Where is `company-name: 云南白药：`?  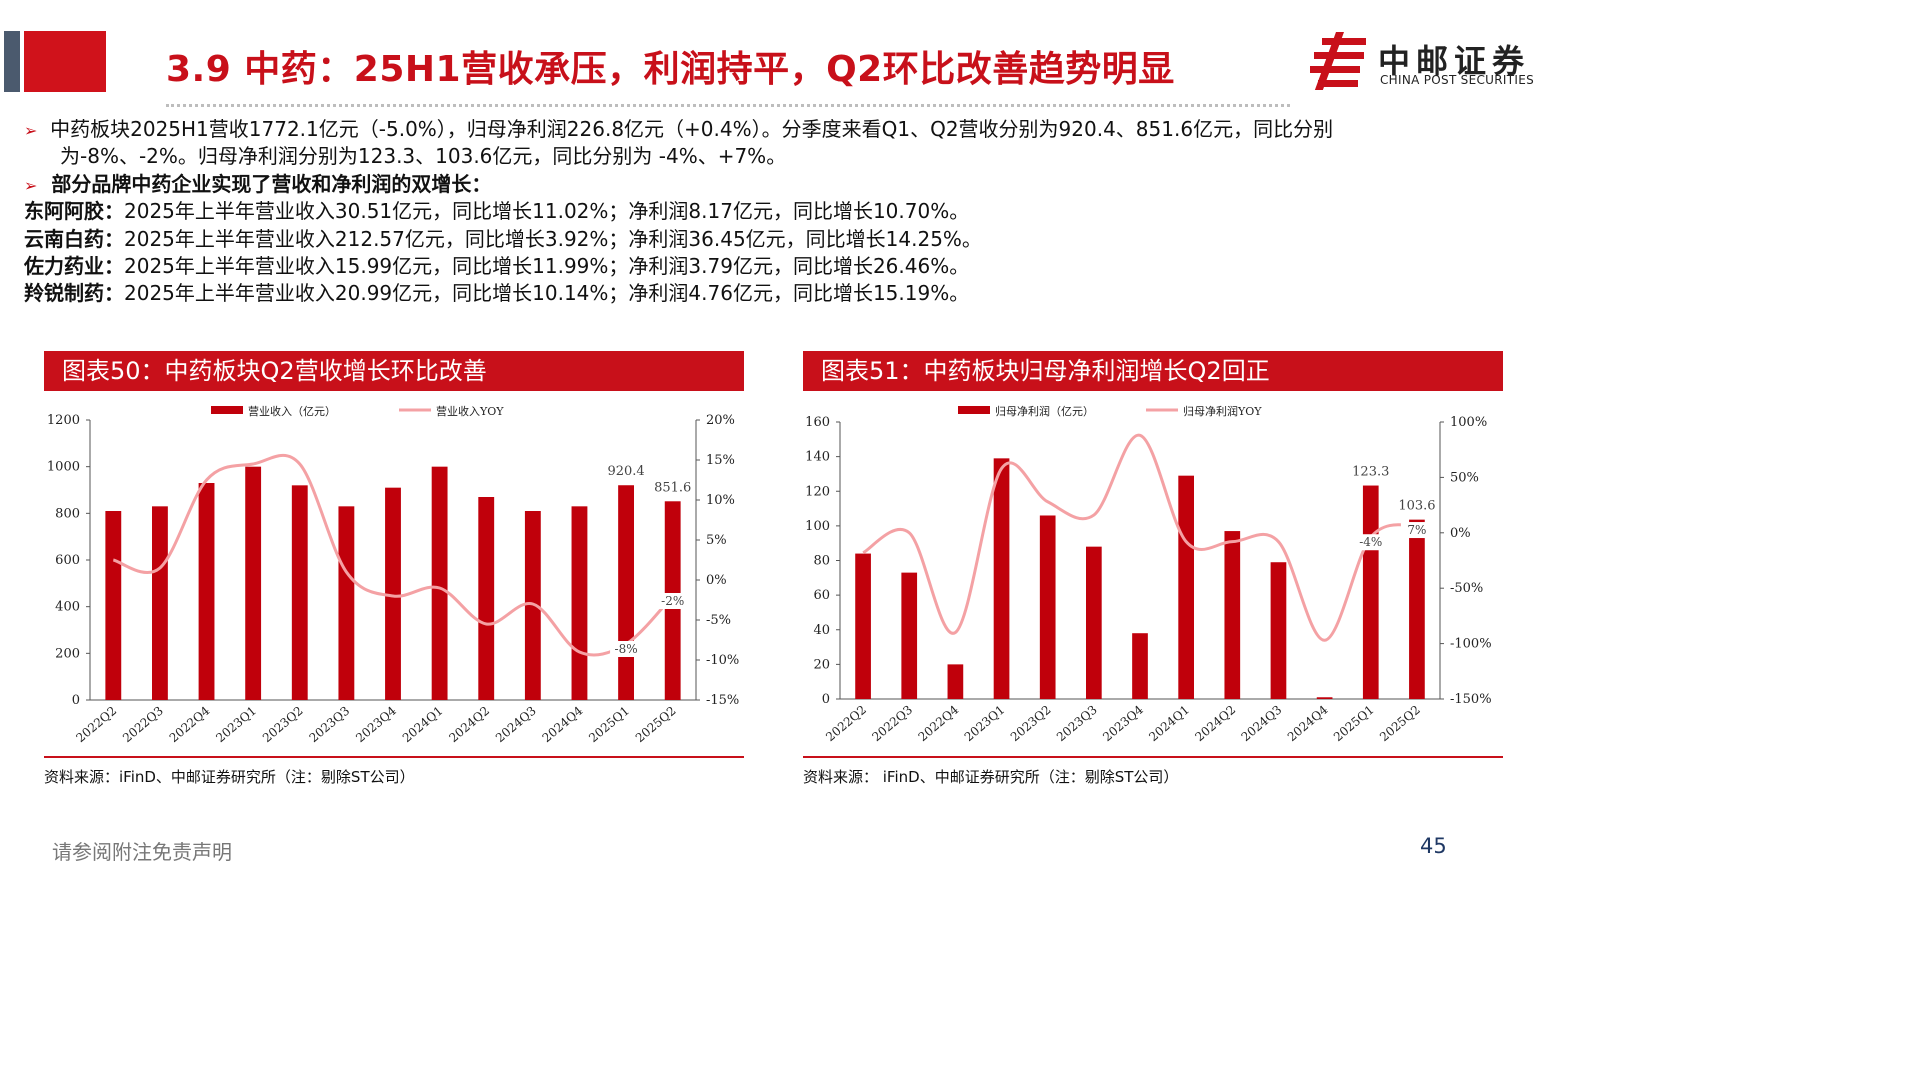
company-name: 云南白药： is located at coordinates (74, 239).